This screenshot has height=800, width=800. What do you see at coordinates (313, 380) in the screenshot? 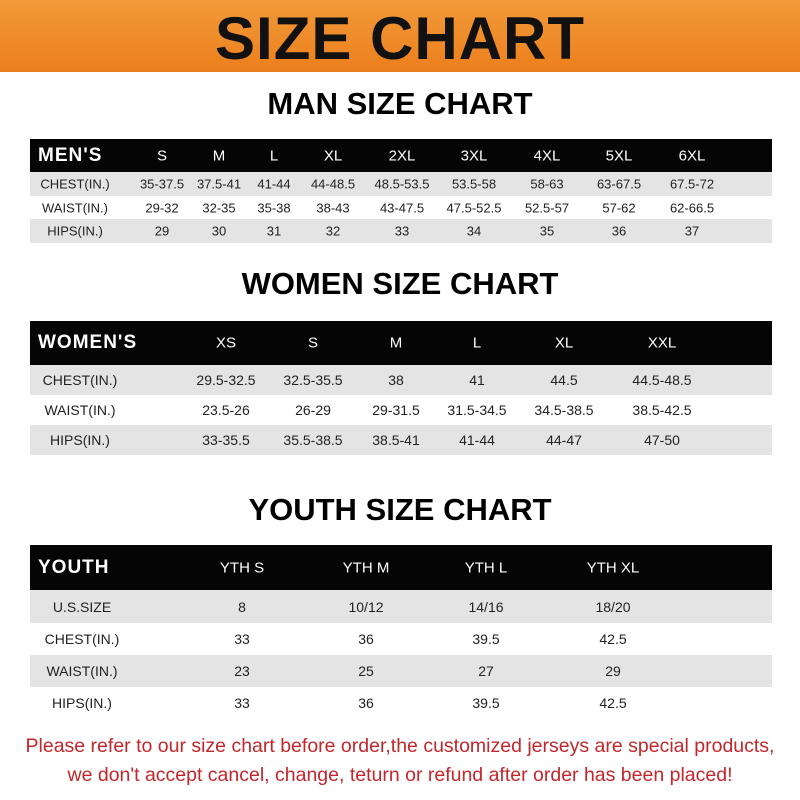
I see `size-value: 32.5-35.5` at bounding box center [313, 380].